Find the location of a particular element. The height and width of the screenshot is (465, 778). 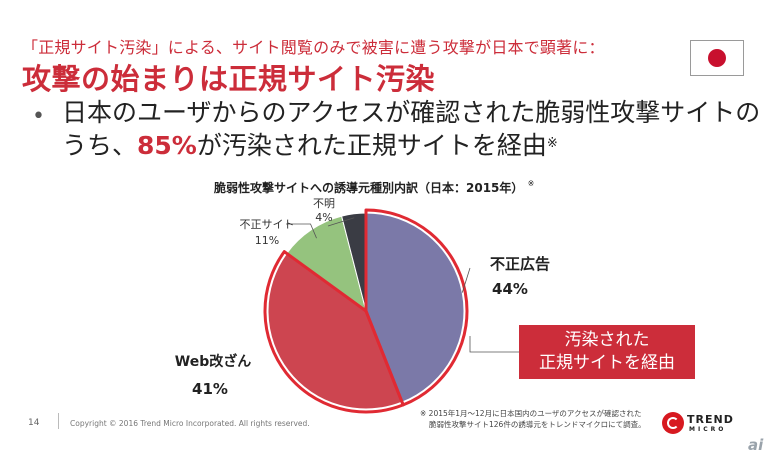

chart-title: 脆弱性攻撃サイトへの誘導元種別内訳（日本：2015年） ※ is located at coordinates (374, 187).